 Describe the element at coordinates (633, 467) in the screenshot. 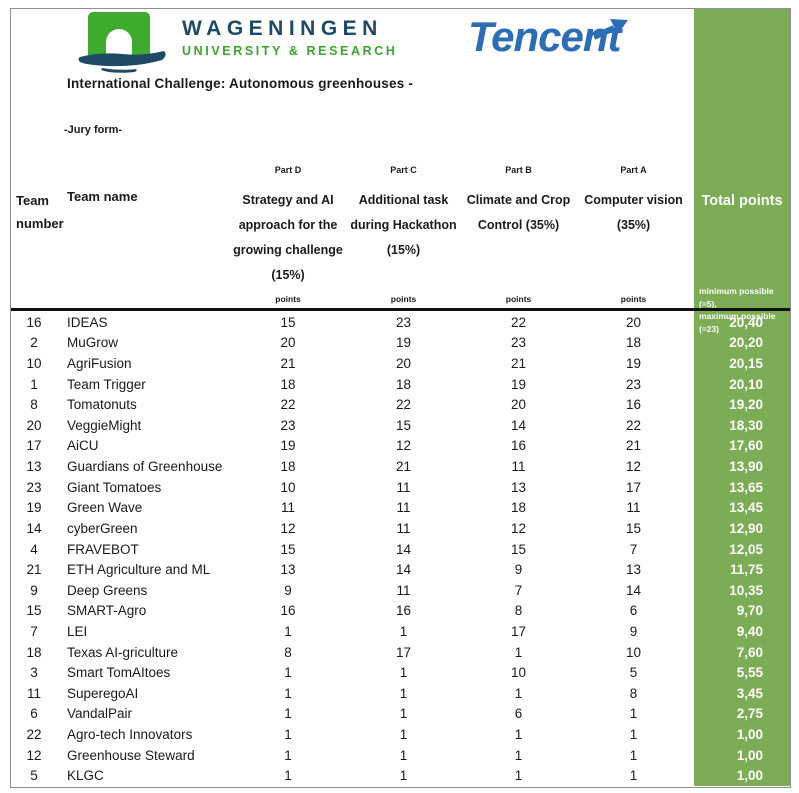

I see `part-a-points-cell: 12` at that location.